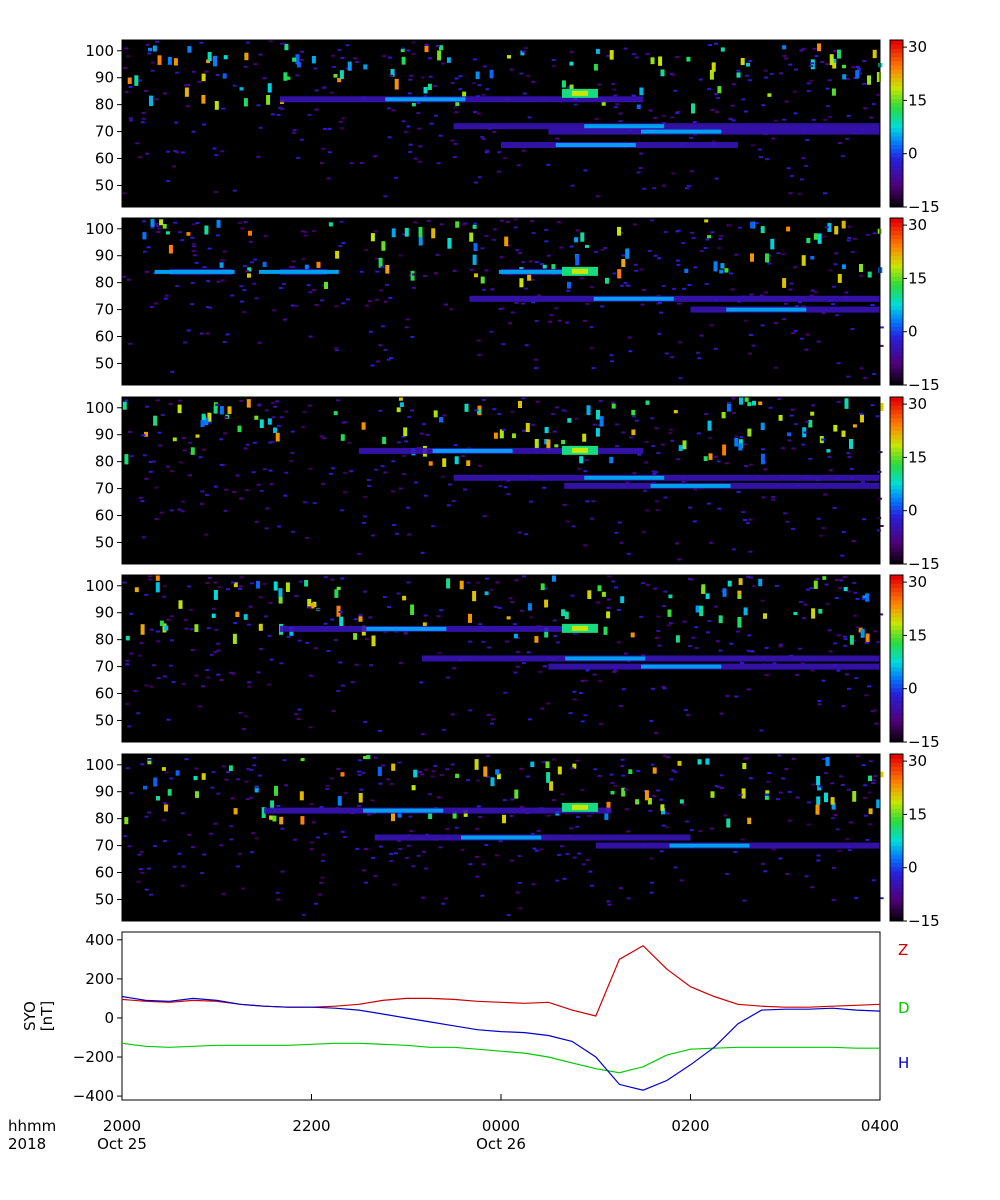  What do you see at coordinates (666, 477) in the screenshot?
I see `echo-band` at bounding box center [666, 477].